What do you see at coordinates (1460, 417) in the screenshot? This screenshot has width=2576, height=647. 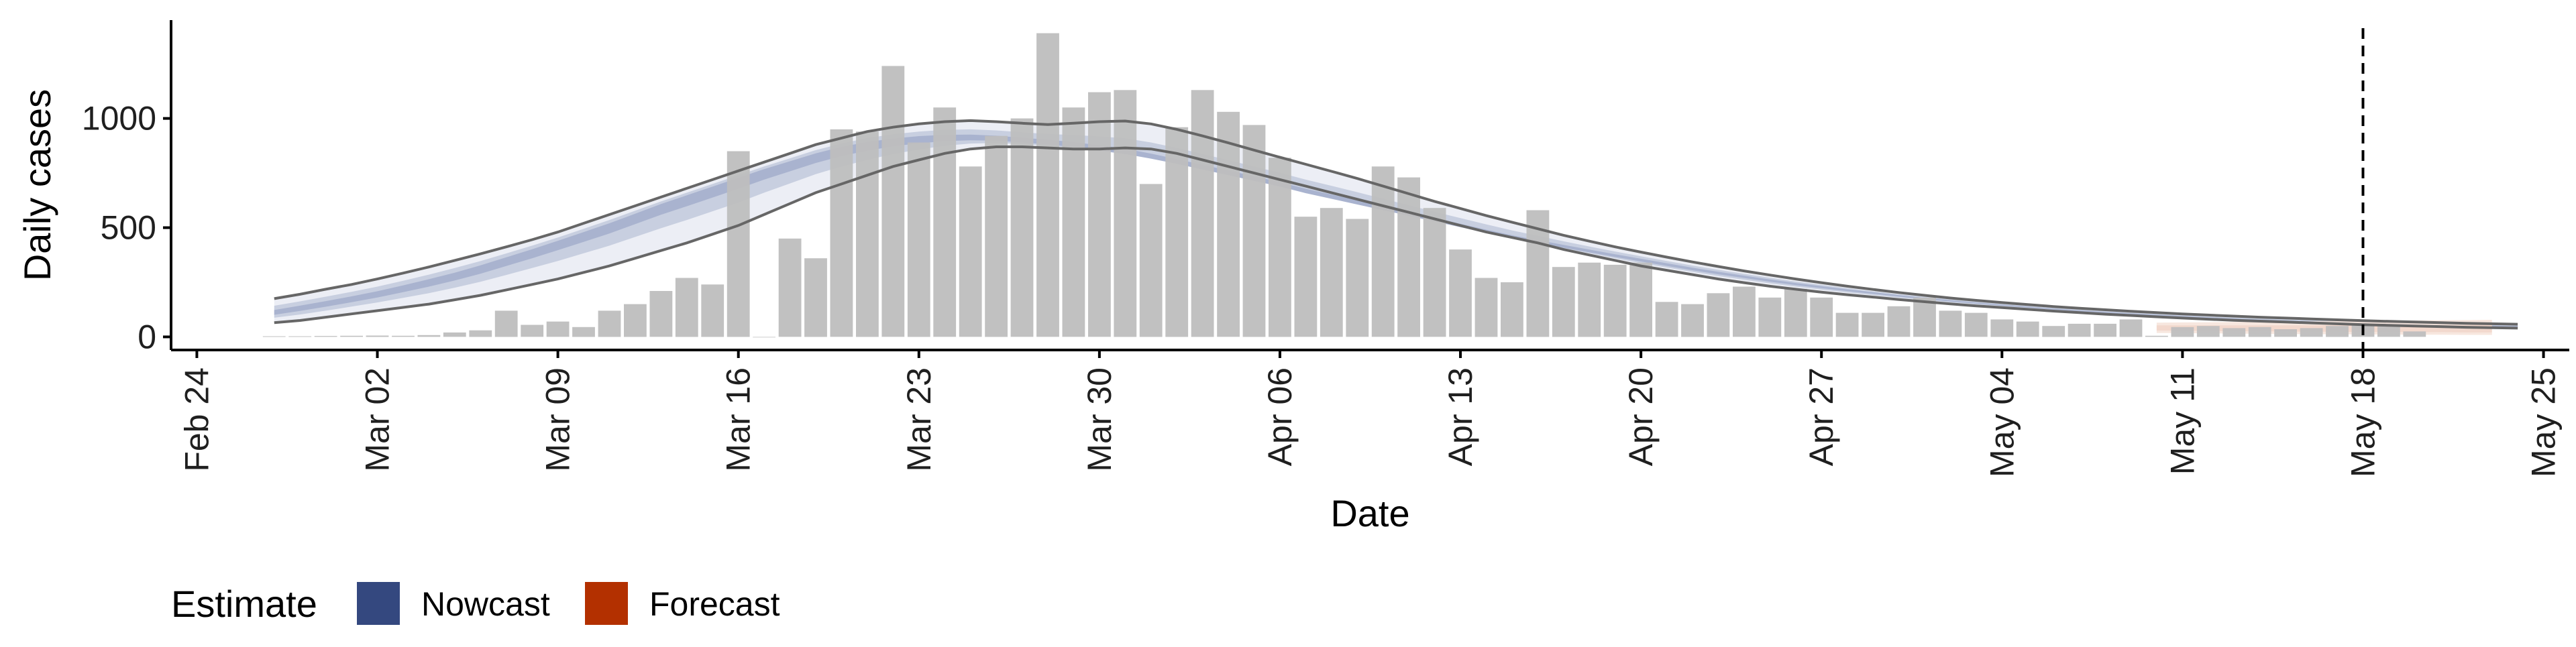 I see `x-tick-label-7: Apr 13` at bounding box center [1460, 417].